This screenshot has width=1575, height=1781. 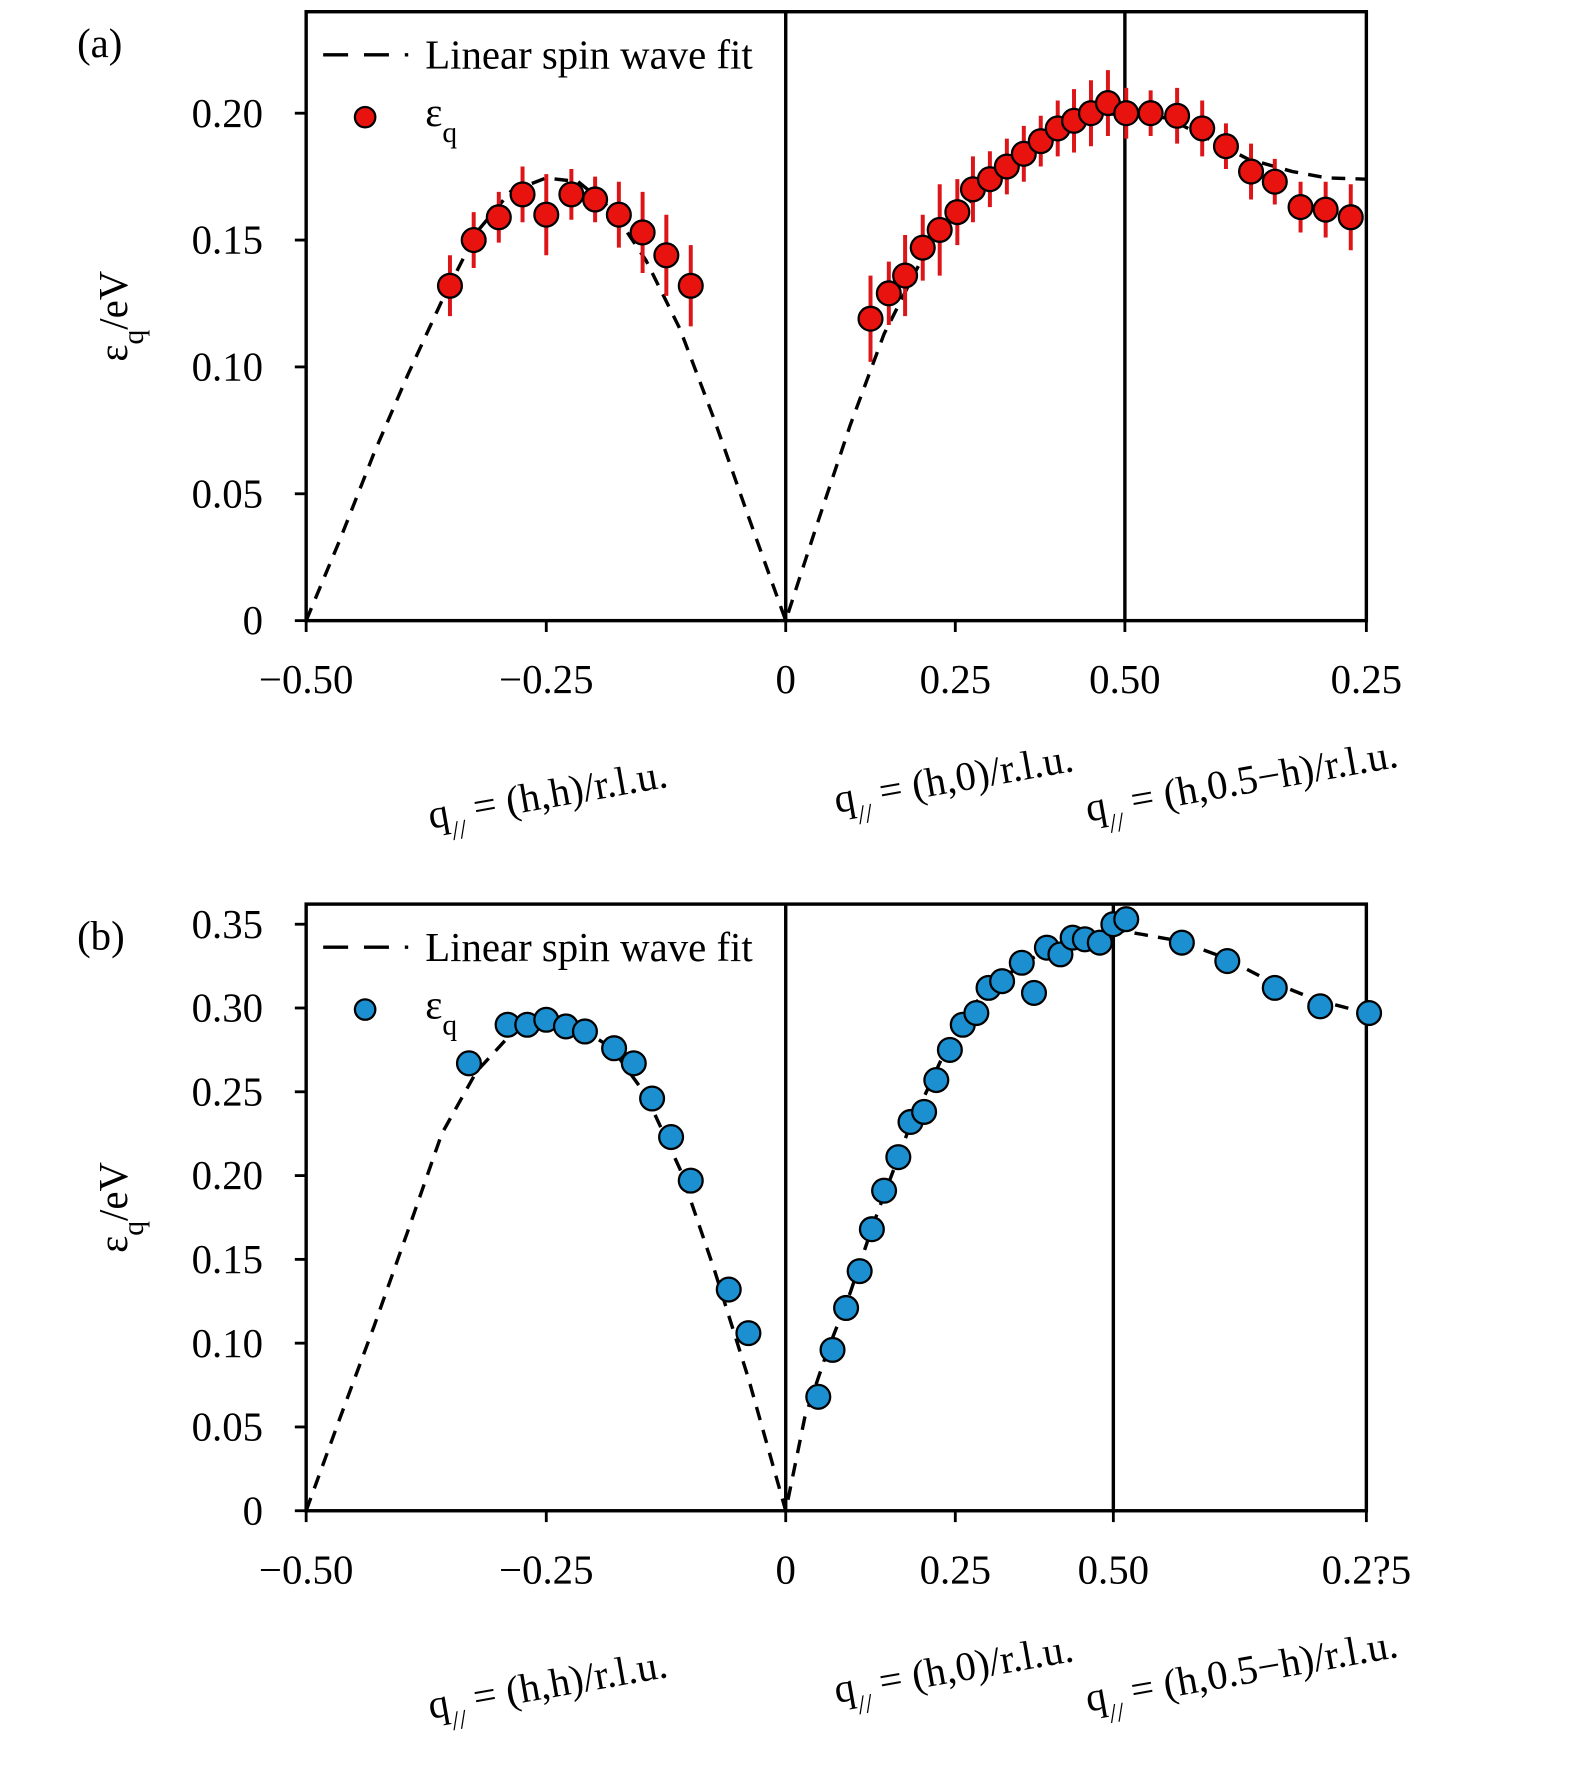 I want to click on panel-label: (b), so click(x=101, y=935).